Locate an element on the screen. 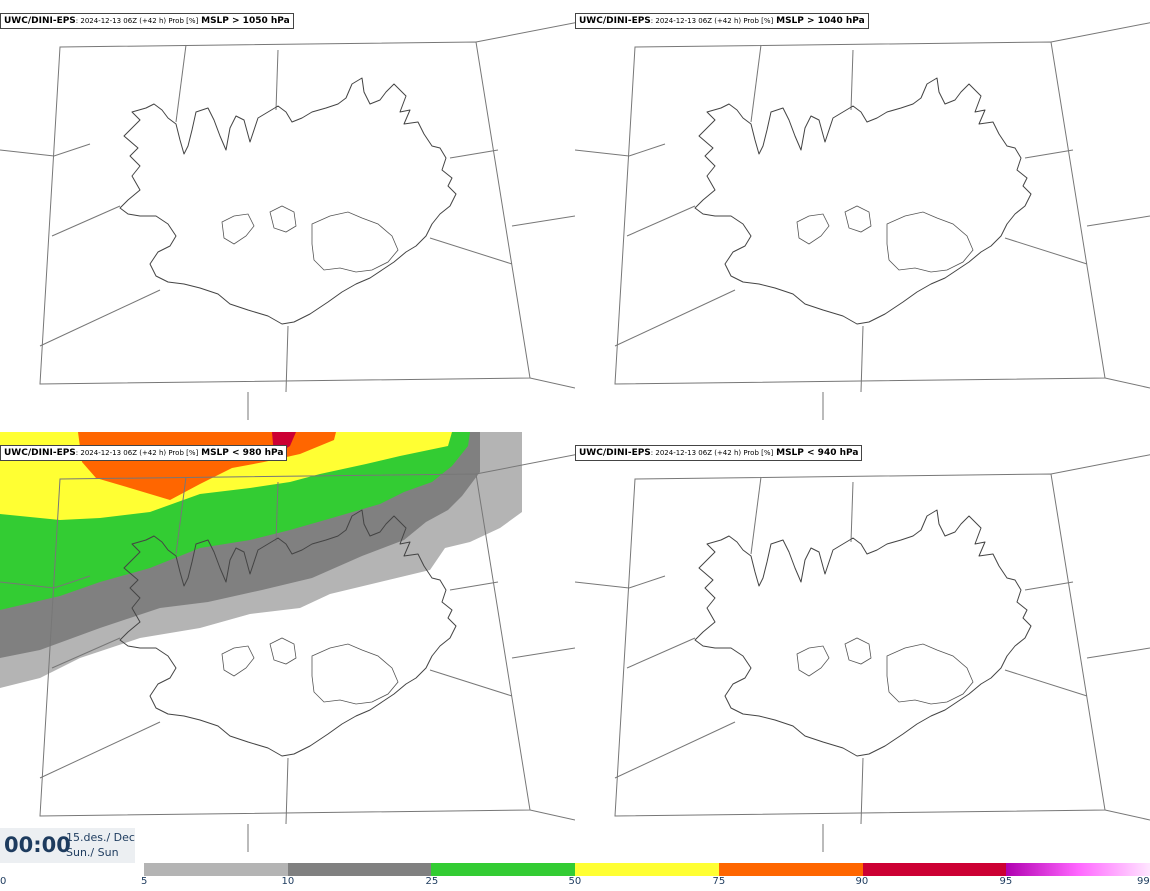  valid-date-line1: 15.des./ Dec is located at coordinates (100, 837).